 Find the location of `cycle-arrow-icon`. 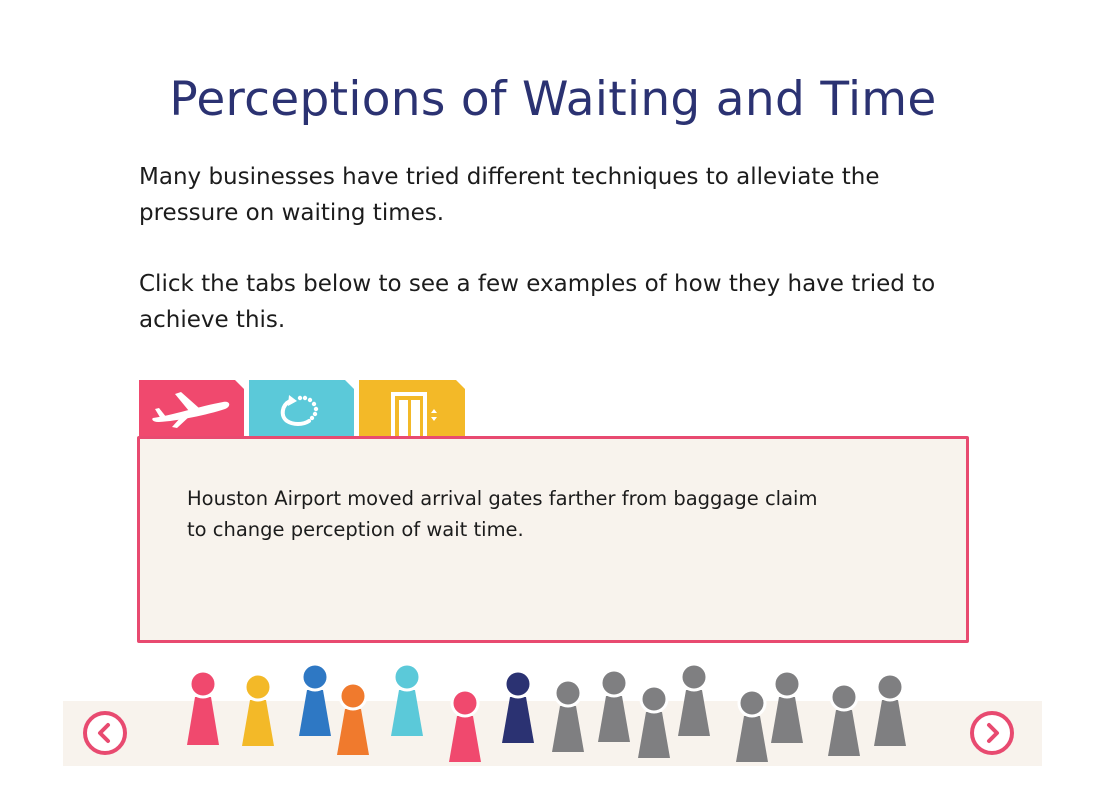

cycle-arrow-icon is located at coordinates (301, 409).